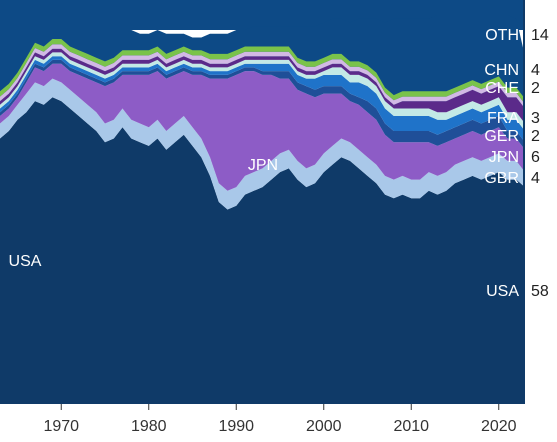  What do you see at coordinates (61, 426) in the screenshot?
I see `x-tick-label: 1970` at bounding box center [61, 426].